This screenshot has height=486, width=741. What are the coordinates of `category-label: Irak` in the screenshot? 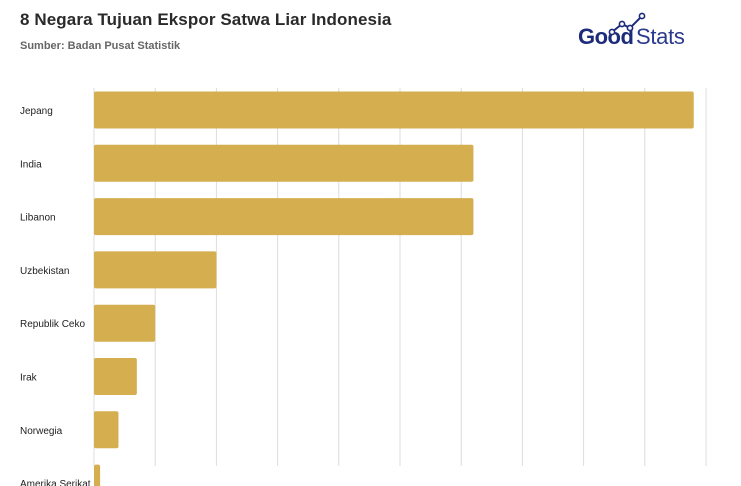 It's located at (29, 378).